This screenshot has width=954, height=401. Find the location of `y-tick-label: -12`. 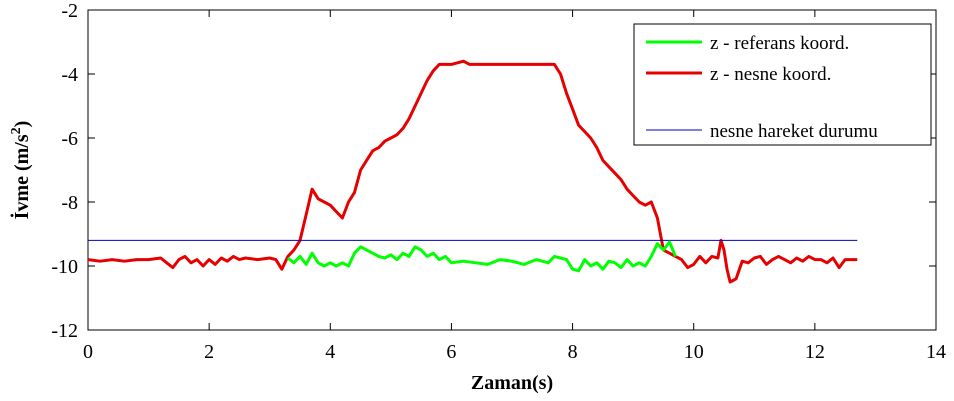

y-tick-label: -12 is located at coordinates (64, 331).